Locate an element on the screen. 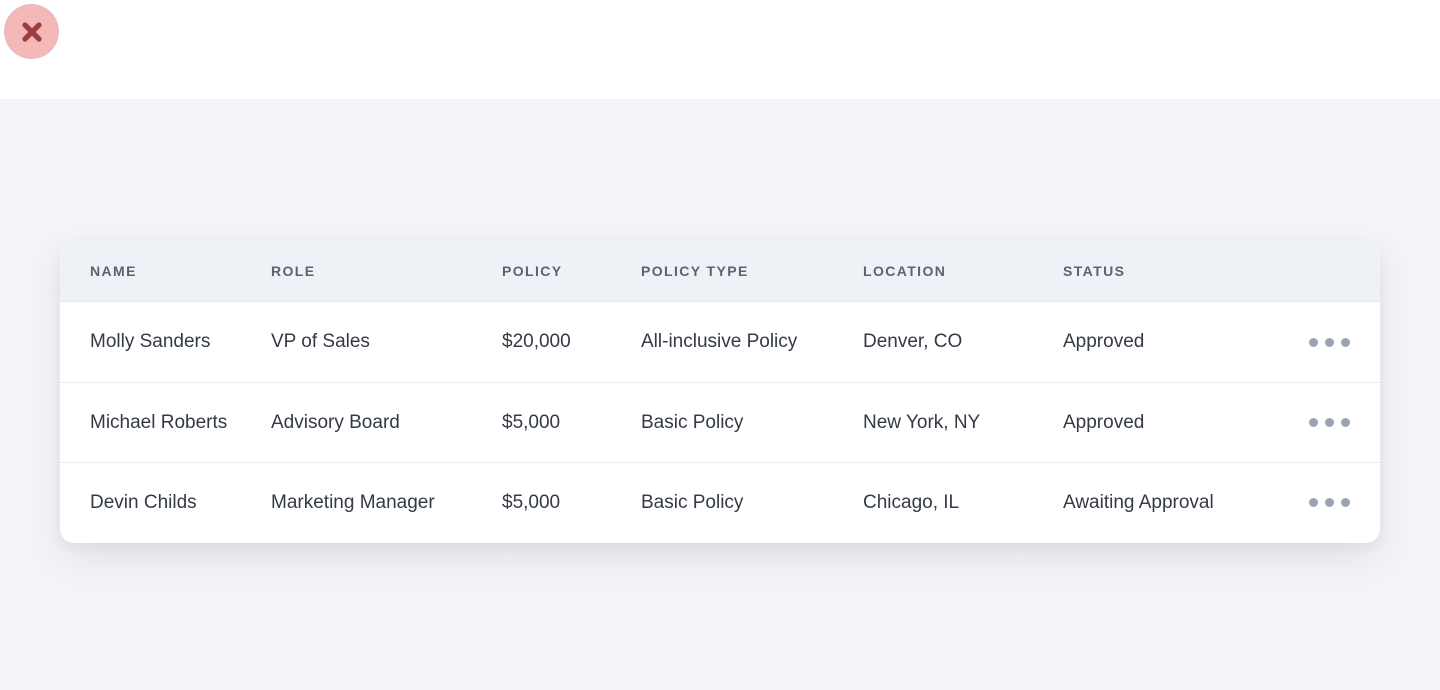  column-header-role: ROLE is located at coordinates (293, 270).